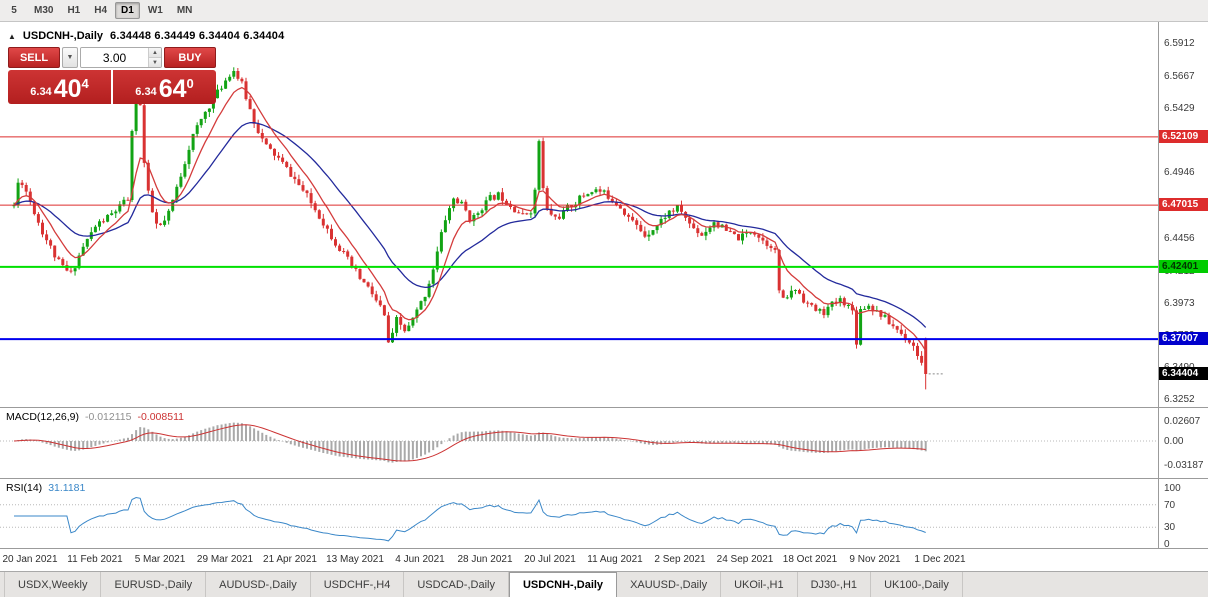  I want to click on tab-usdx-weekly: USDX,Weekly, so click(53, 584).